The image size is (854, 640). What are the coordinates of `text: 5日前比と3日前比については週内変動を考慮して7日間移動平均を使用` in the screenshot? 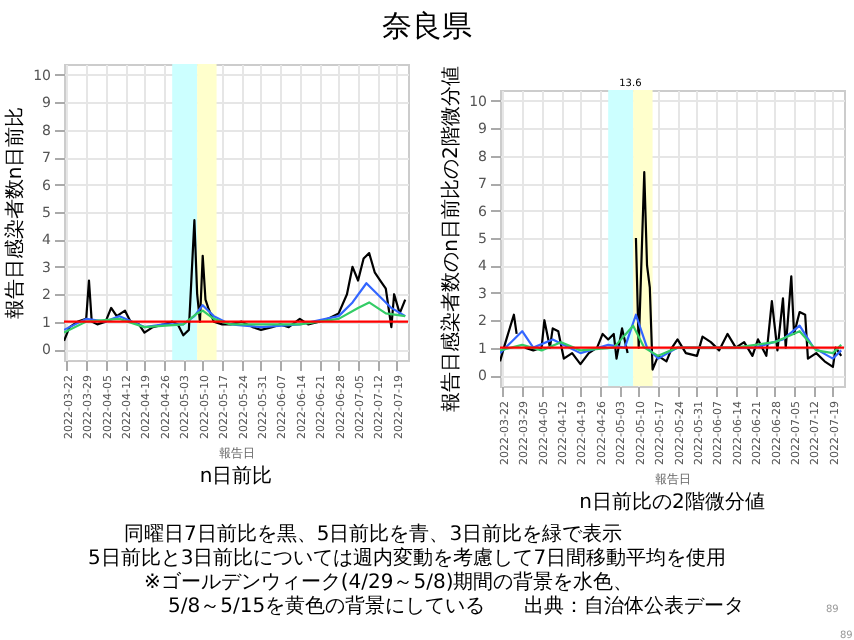 It's located at (407, 559).